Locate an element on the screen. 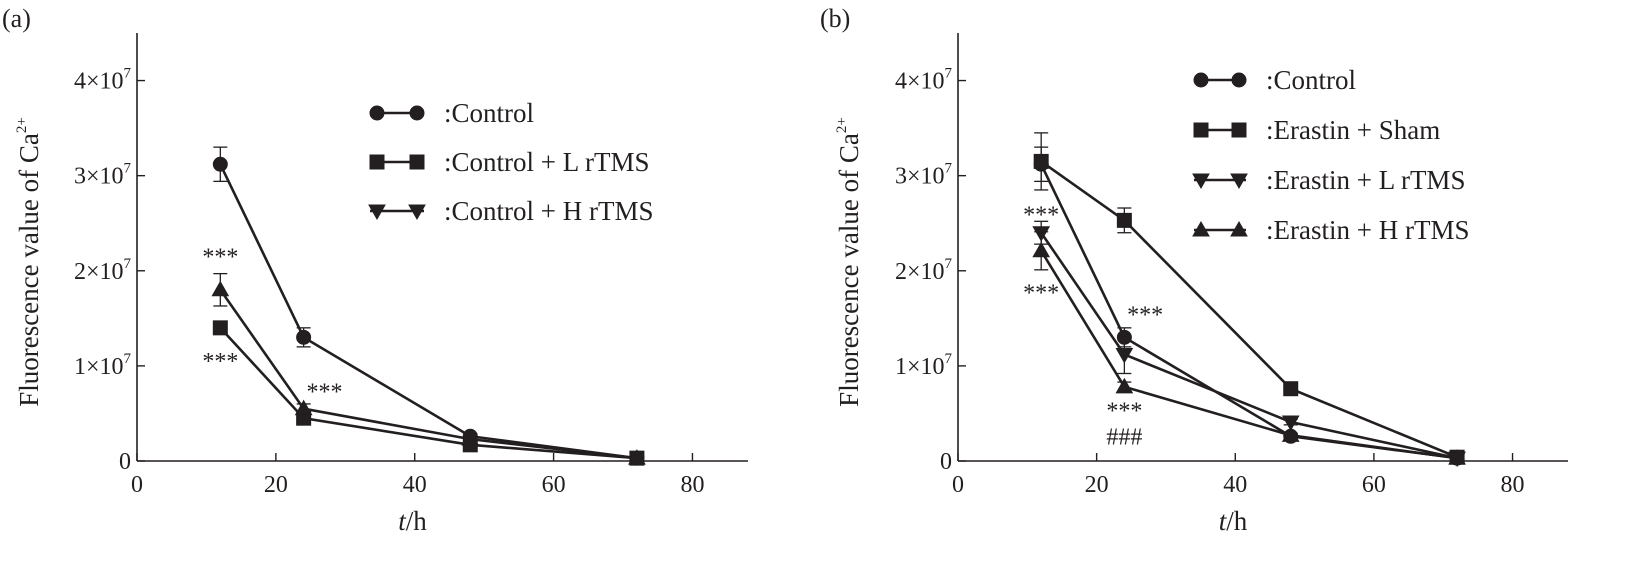  x-axis-title: t/h is located at coordinates (412, 521).